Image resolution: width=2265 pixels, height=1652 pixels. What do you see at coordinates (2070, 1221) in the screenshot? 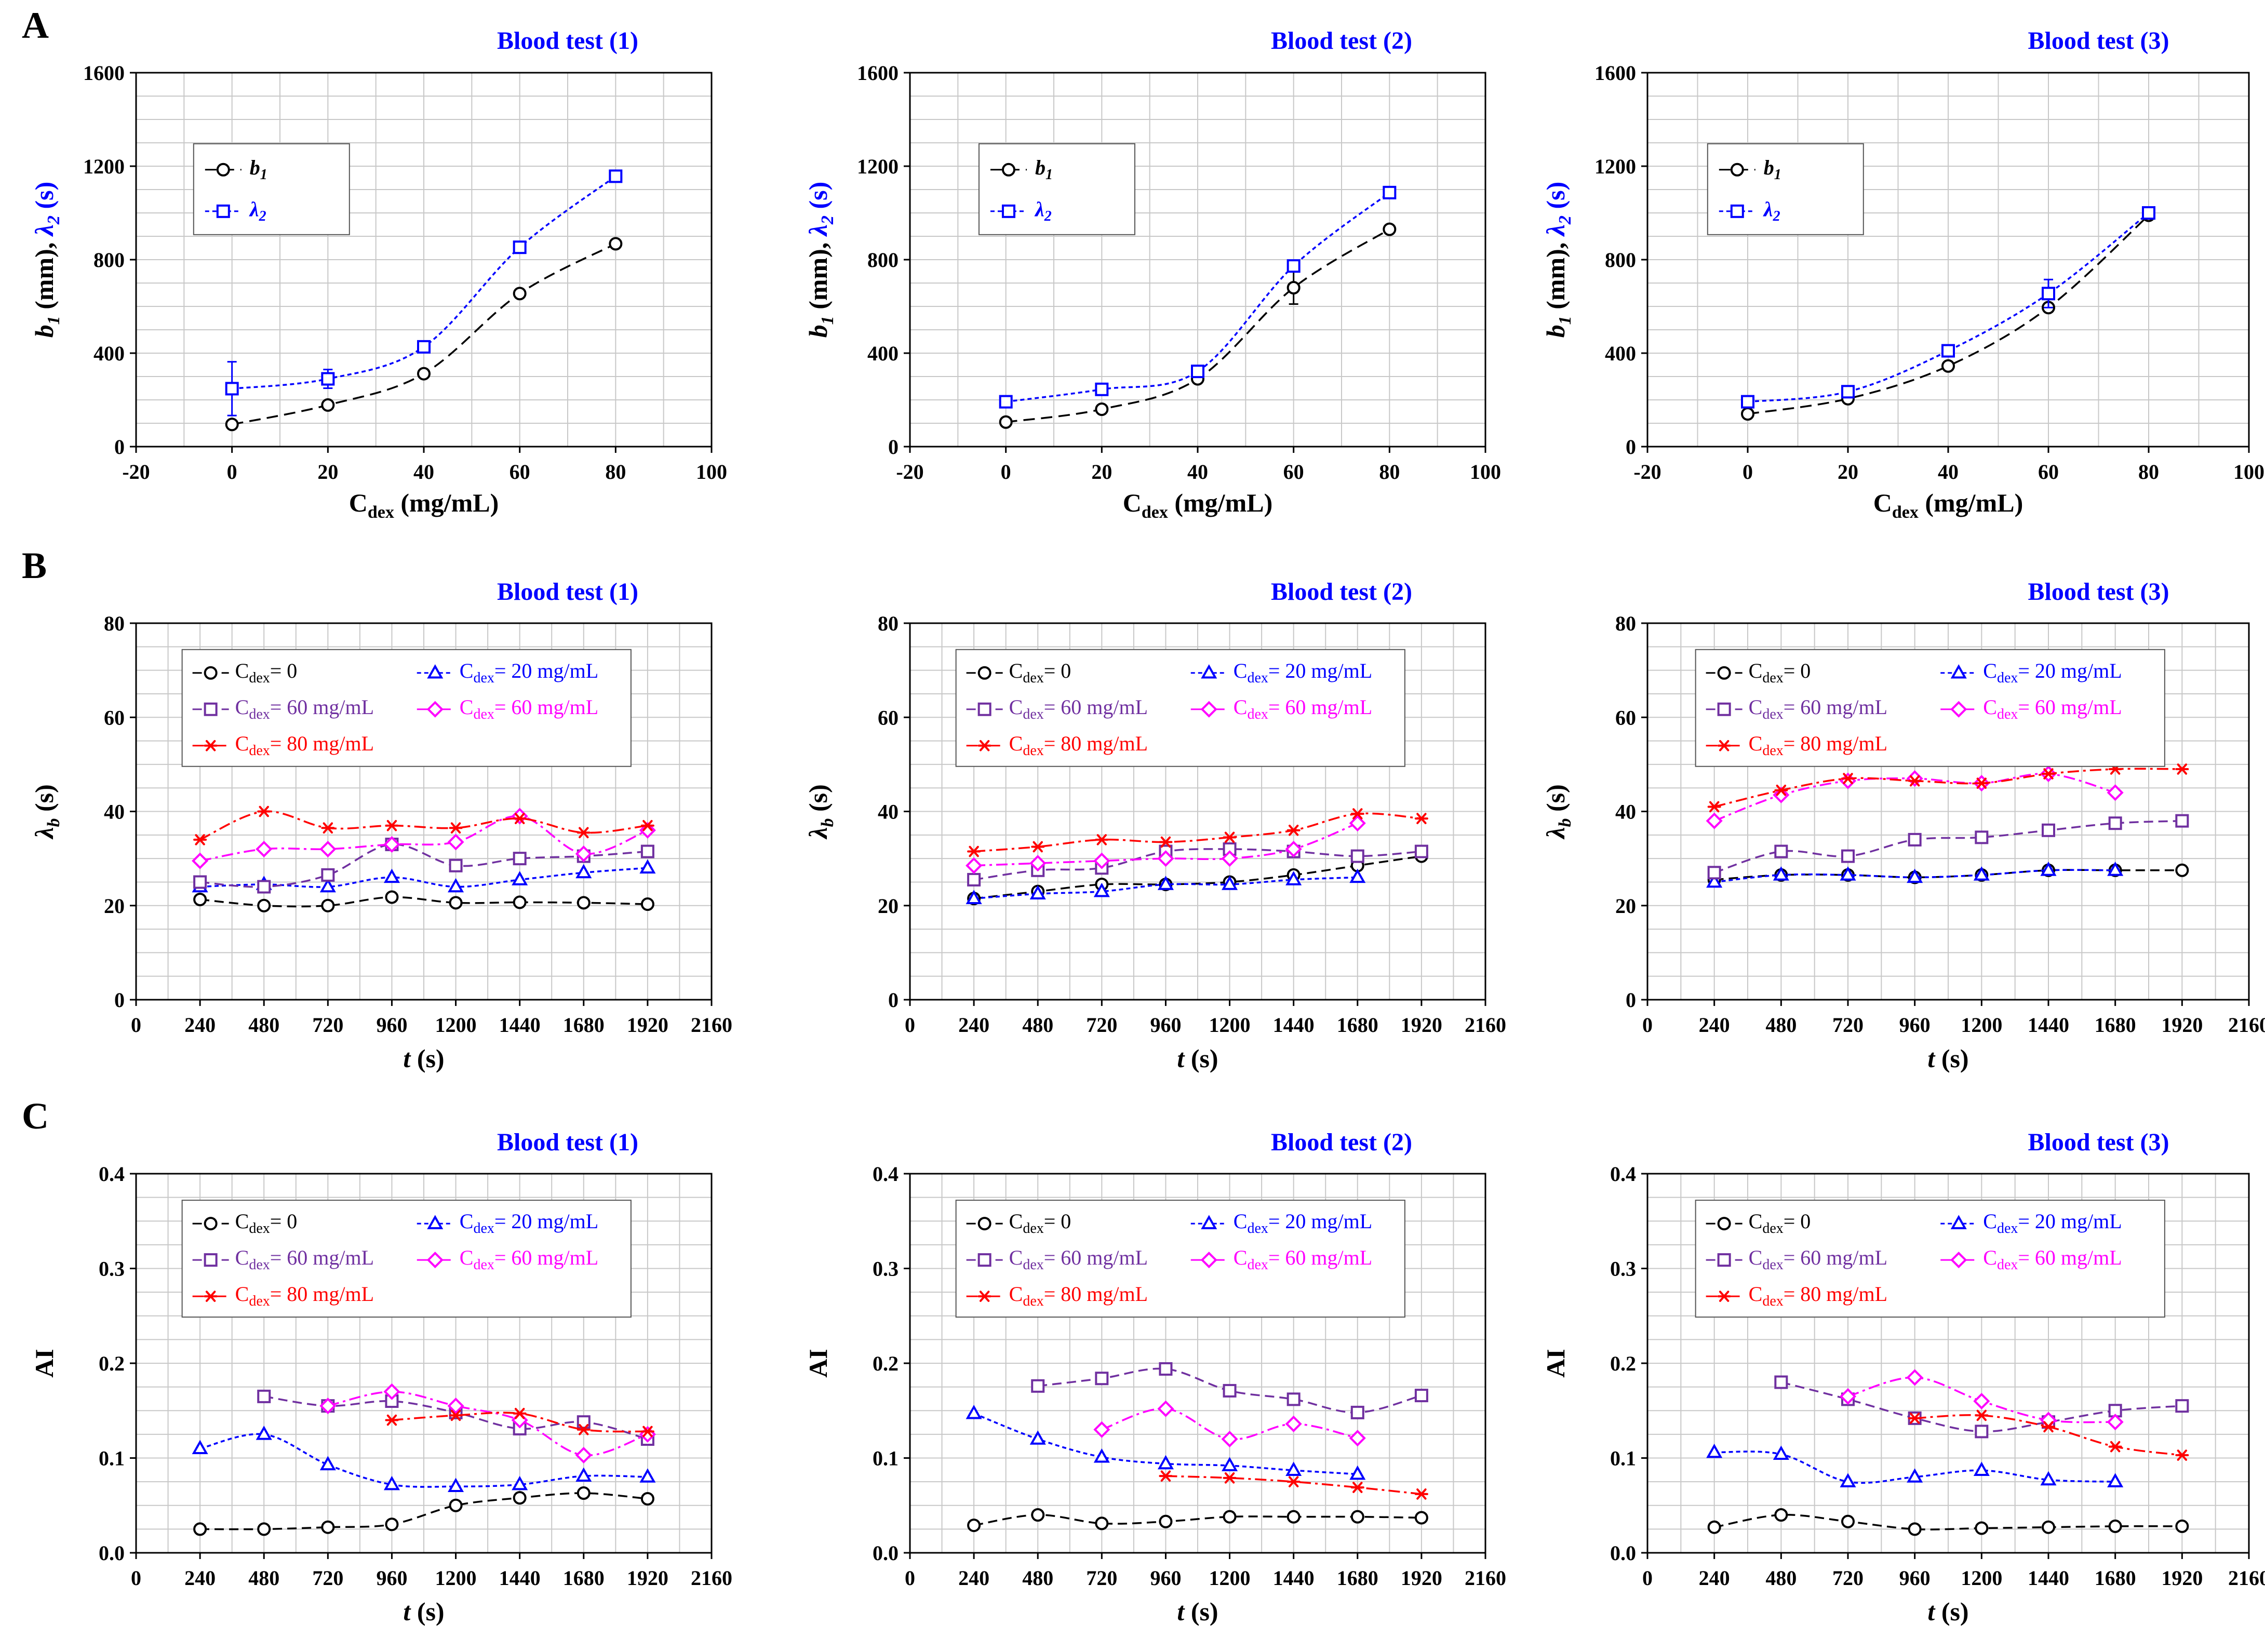
I see `legend-value: = 20 mg/mL` at bounding box center [2070, 1221].